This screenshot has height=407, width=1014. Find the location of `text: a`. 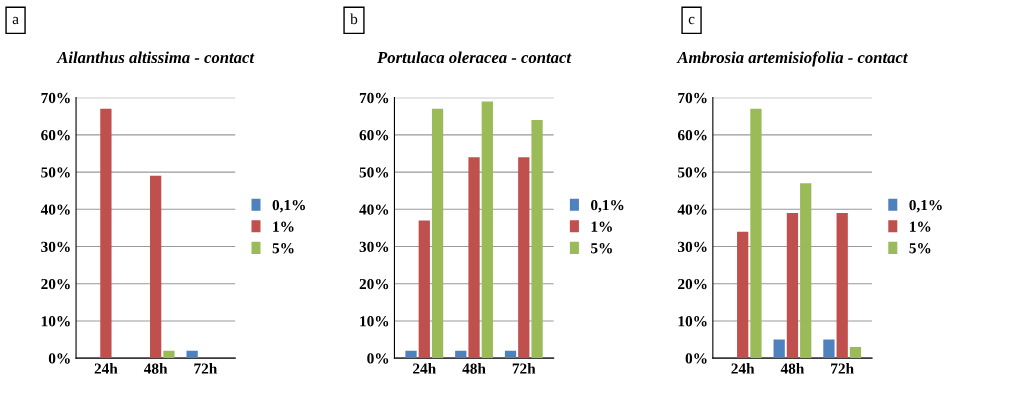

text: a is located at coordinates (15, 20).